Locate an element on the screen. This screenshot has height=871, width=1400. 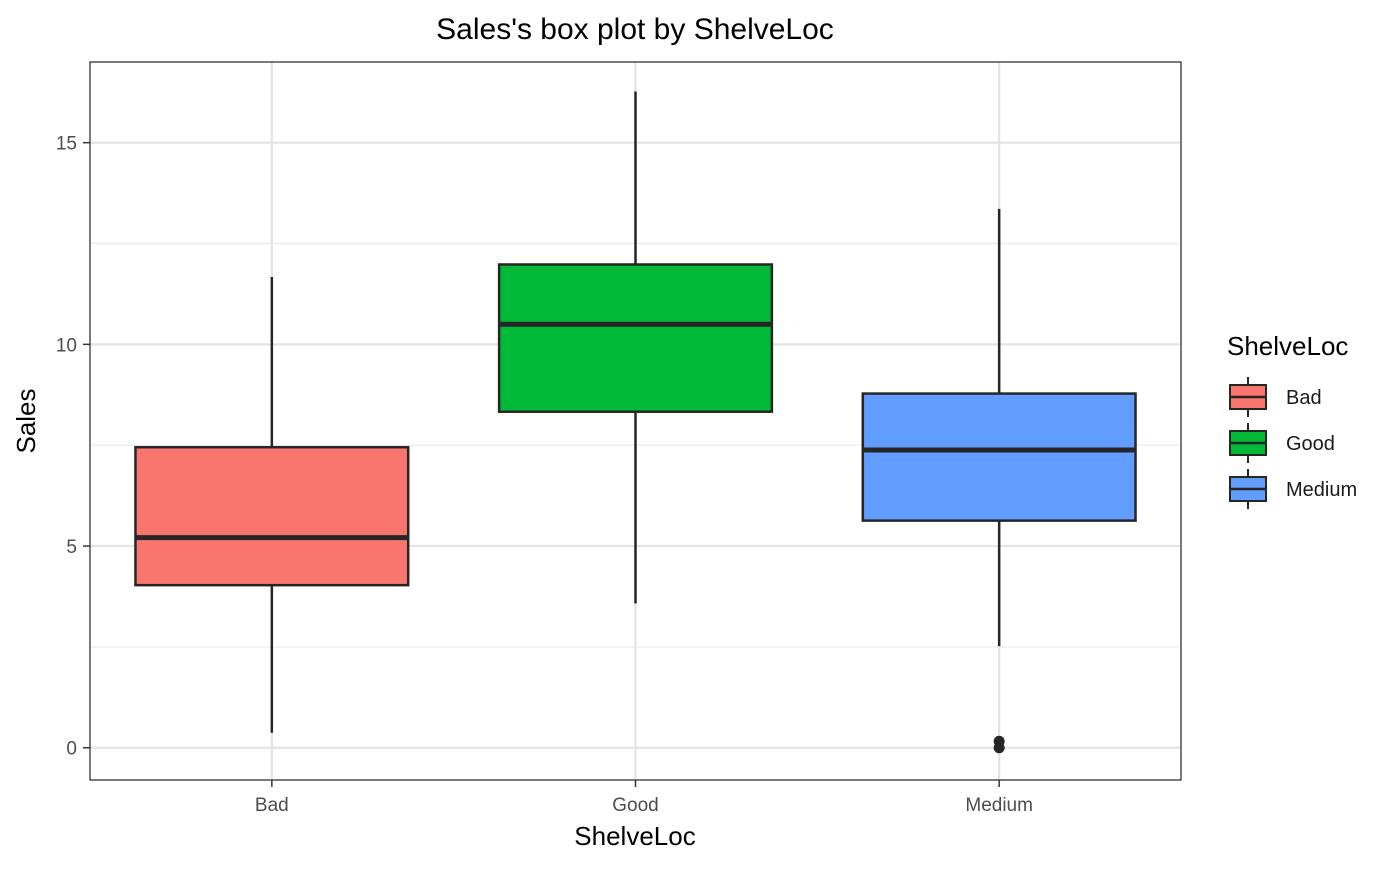
box-group-bad is located at coordinates (272, 504).